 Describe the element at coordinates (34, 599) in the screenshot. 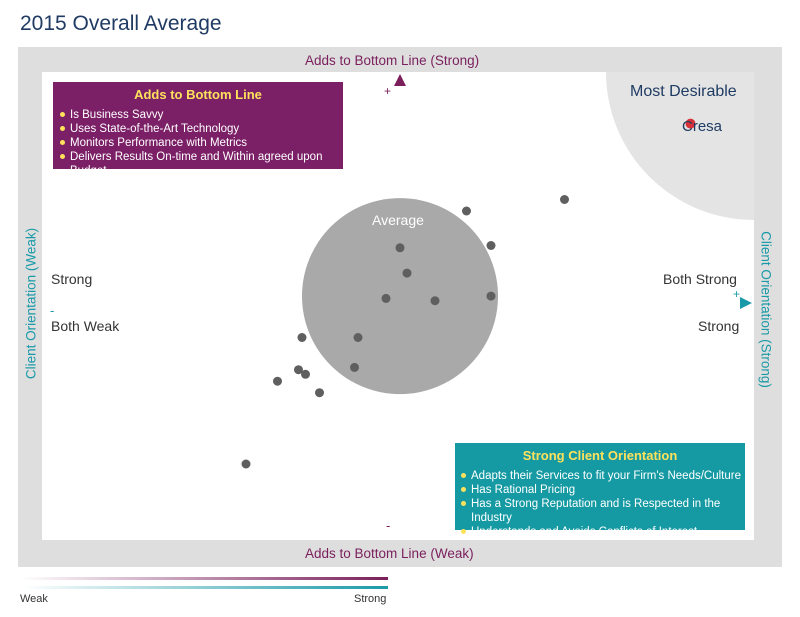

I see `legend-weak: Weak` at that location.